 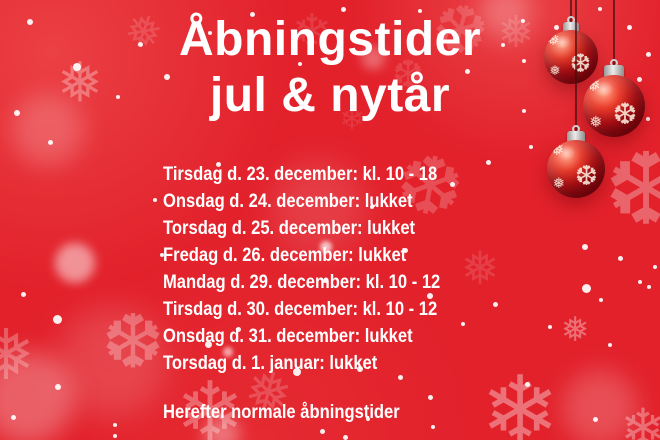 I want to click on footer-note: Herefter normale åbningstider, so click(x=281, y=412).